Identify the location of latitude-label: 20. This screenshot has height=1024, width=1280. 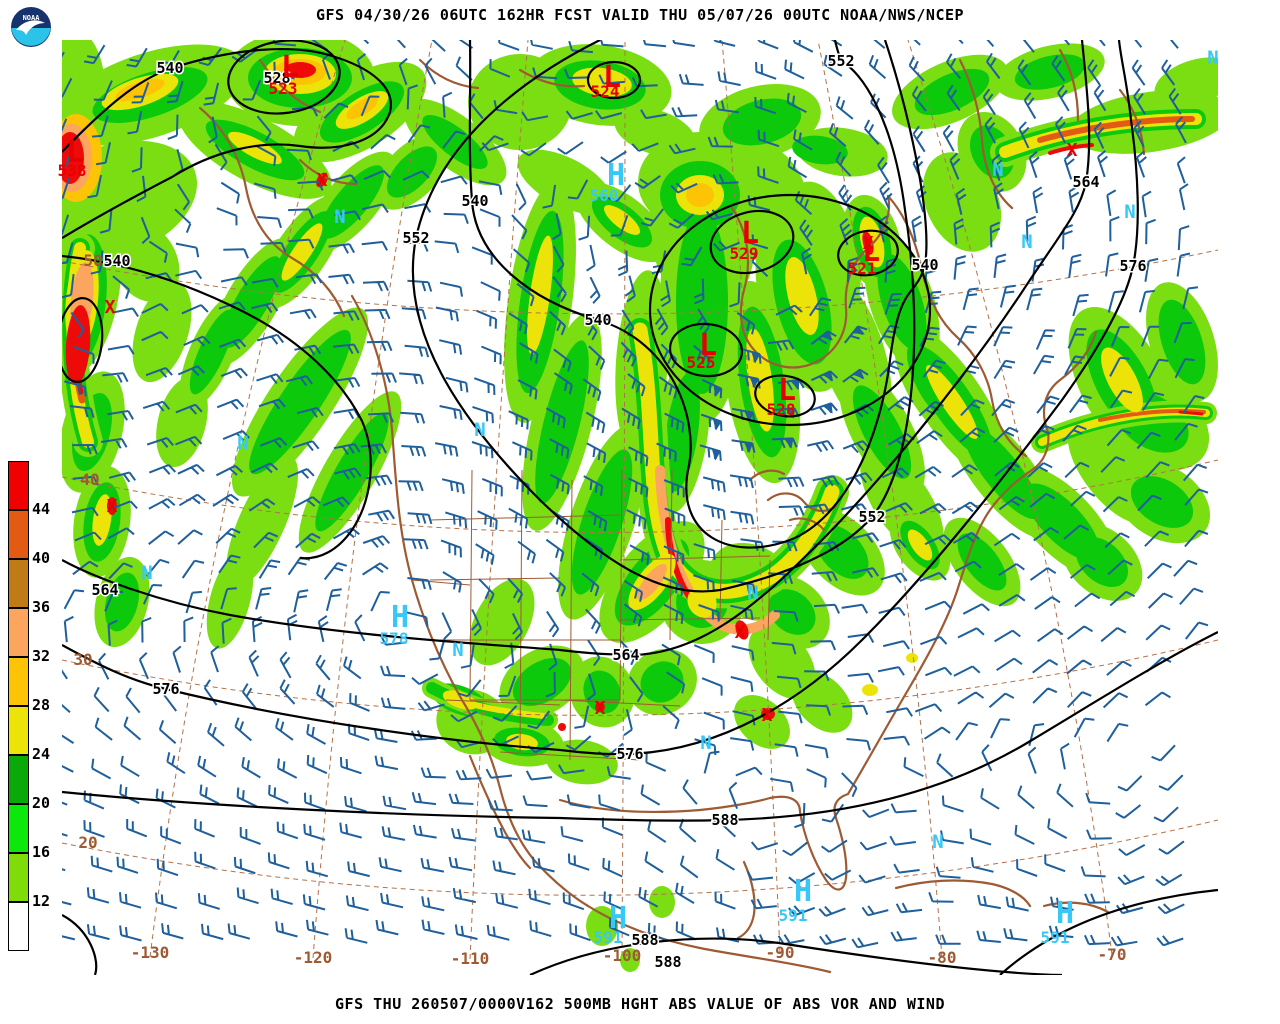
(87, 842).